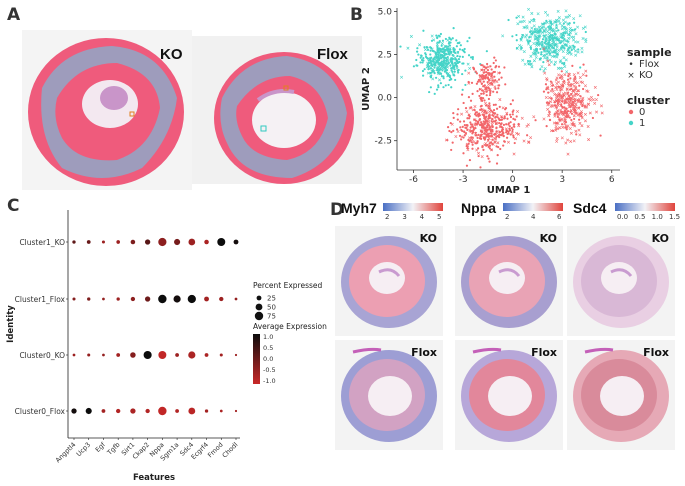  I want to click on umap-legend-sample-label: KO, so click(646, 75).